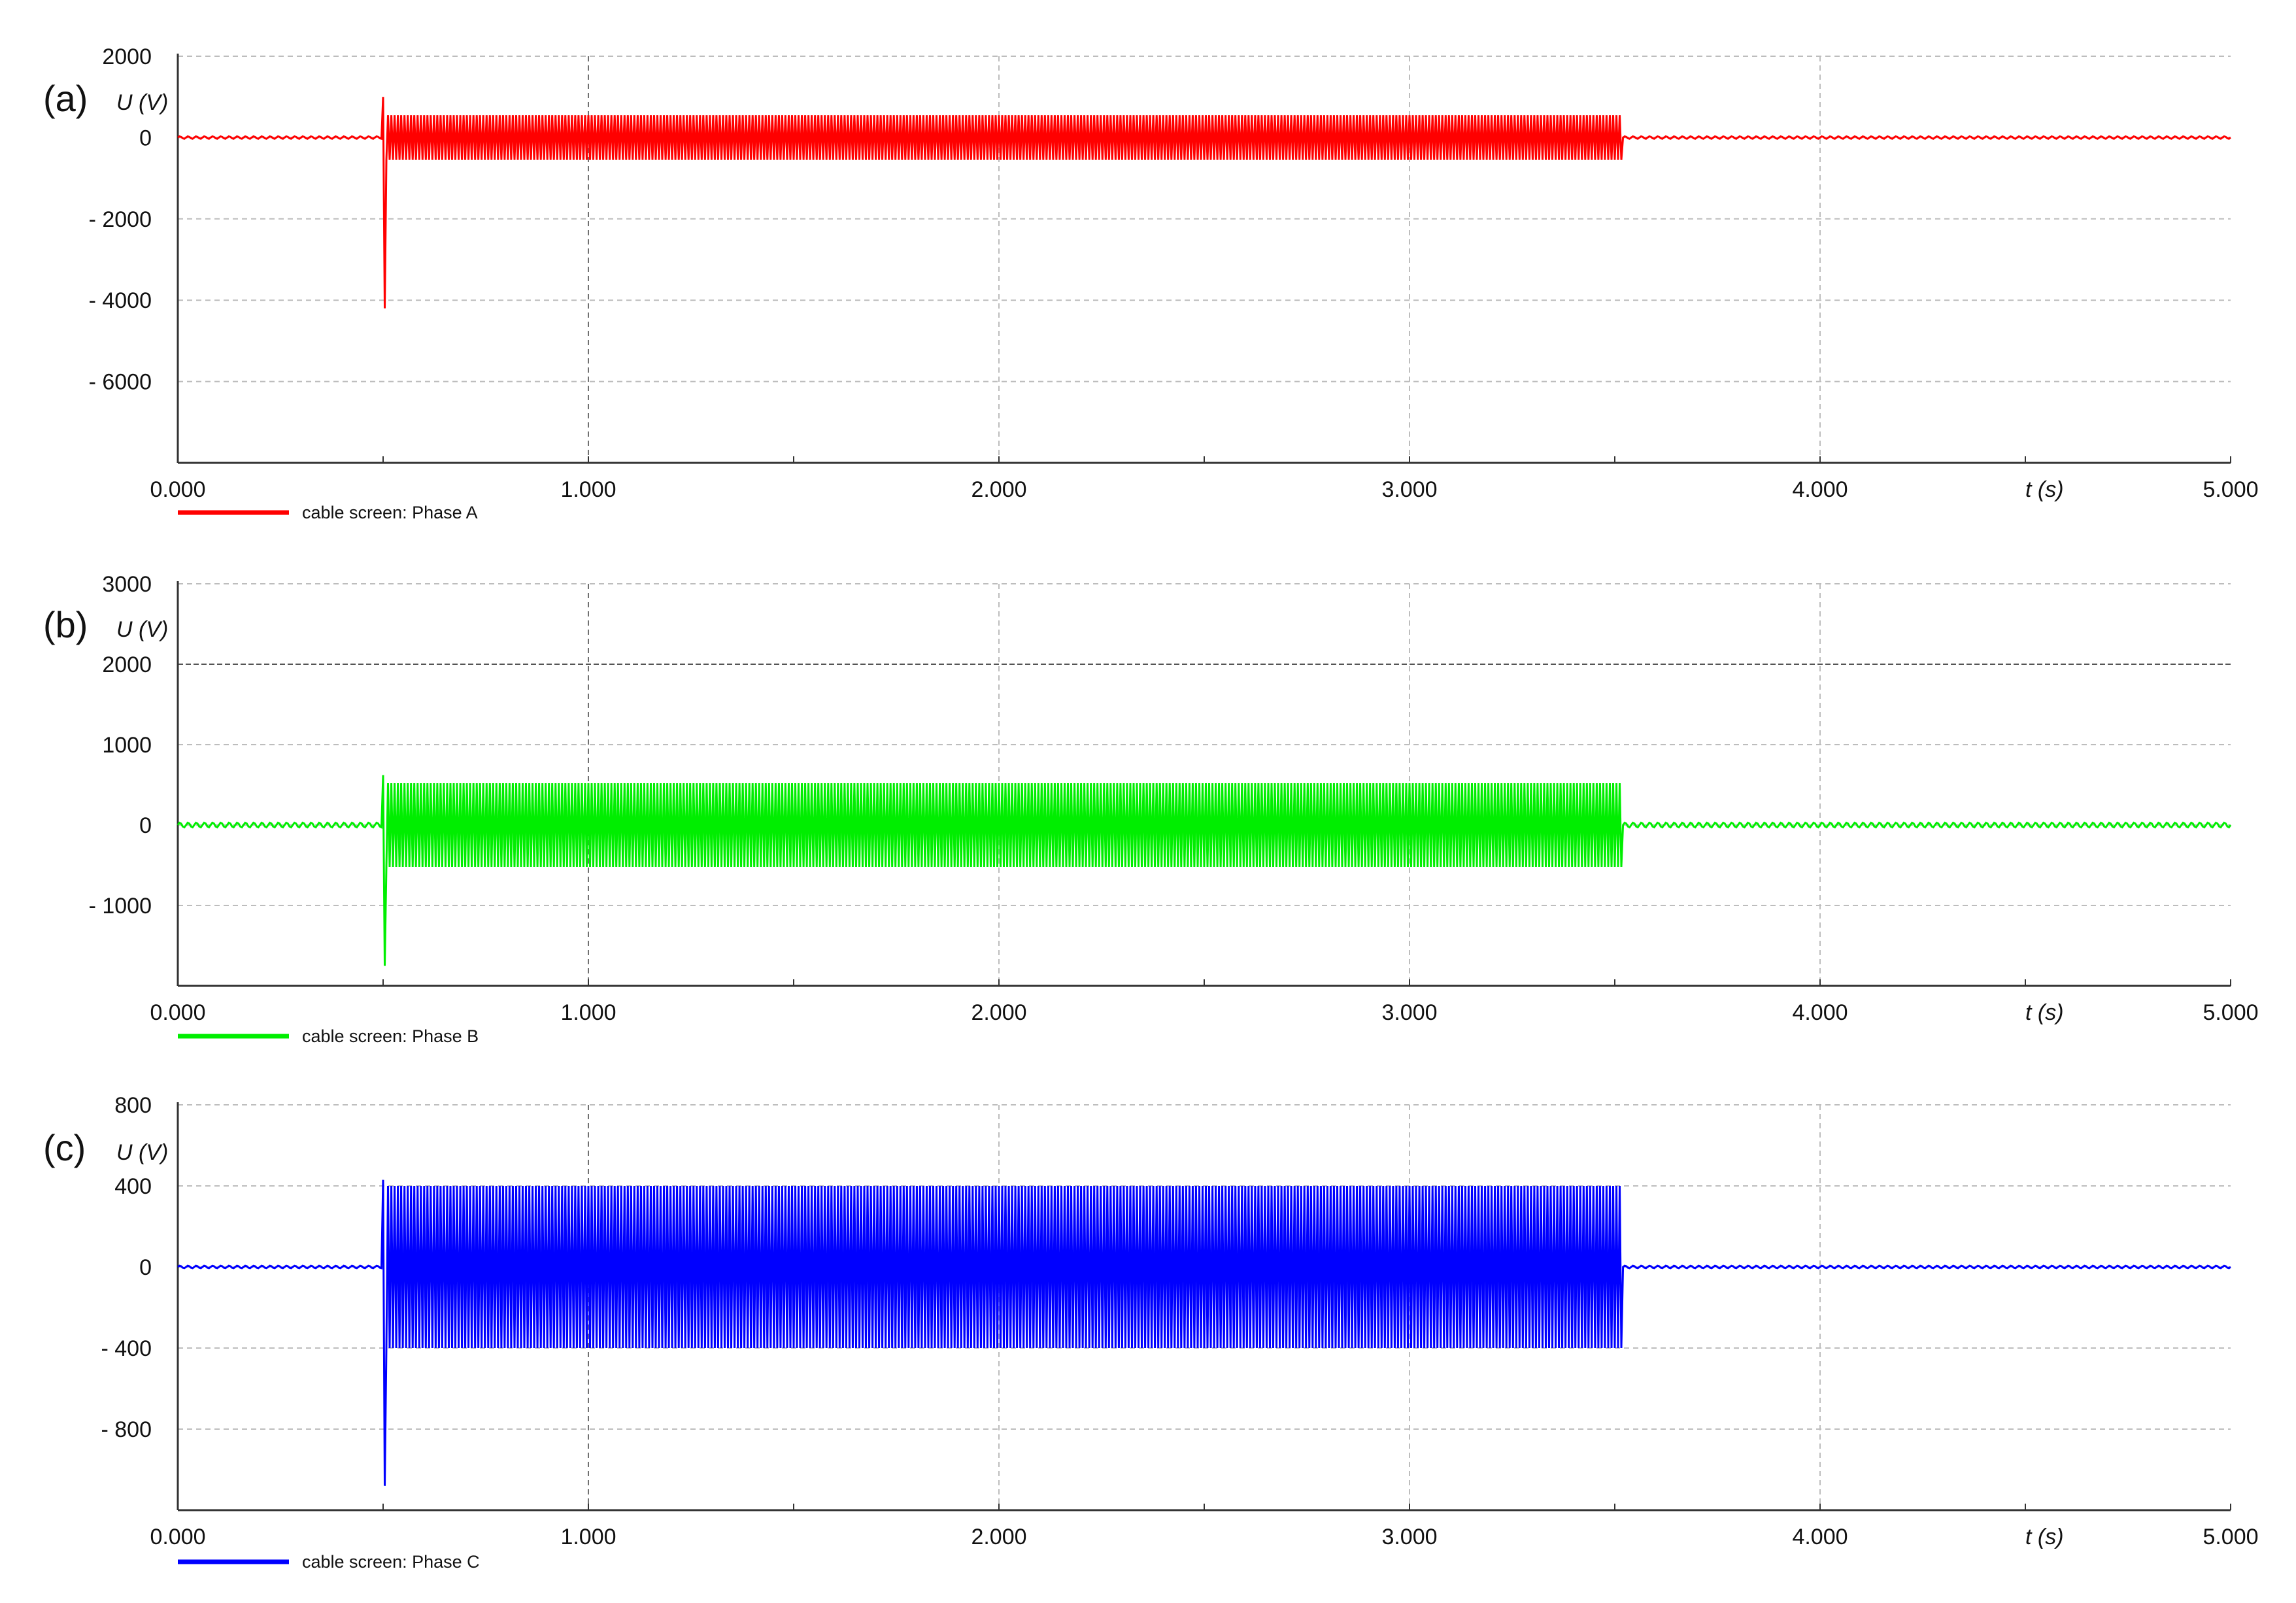 This screenshot has height=1603, width=2296. I want to click on panel-1-y-axis-label: U (V), so click(142, 102).